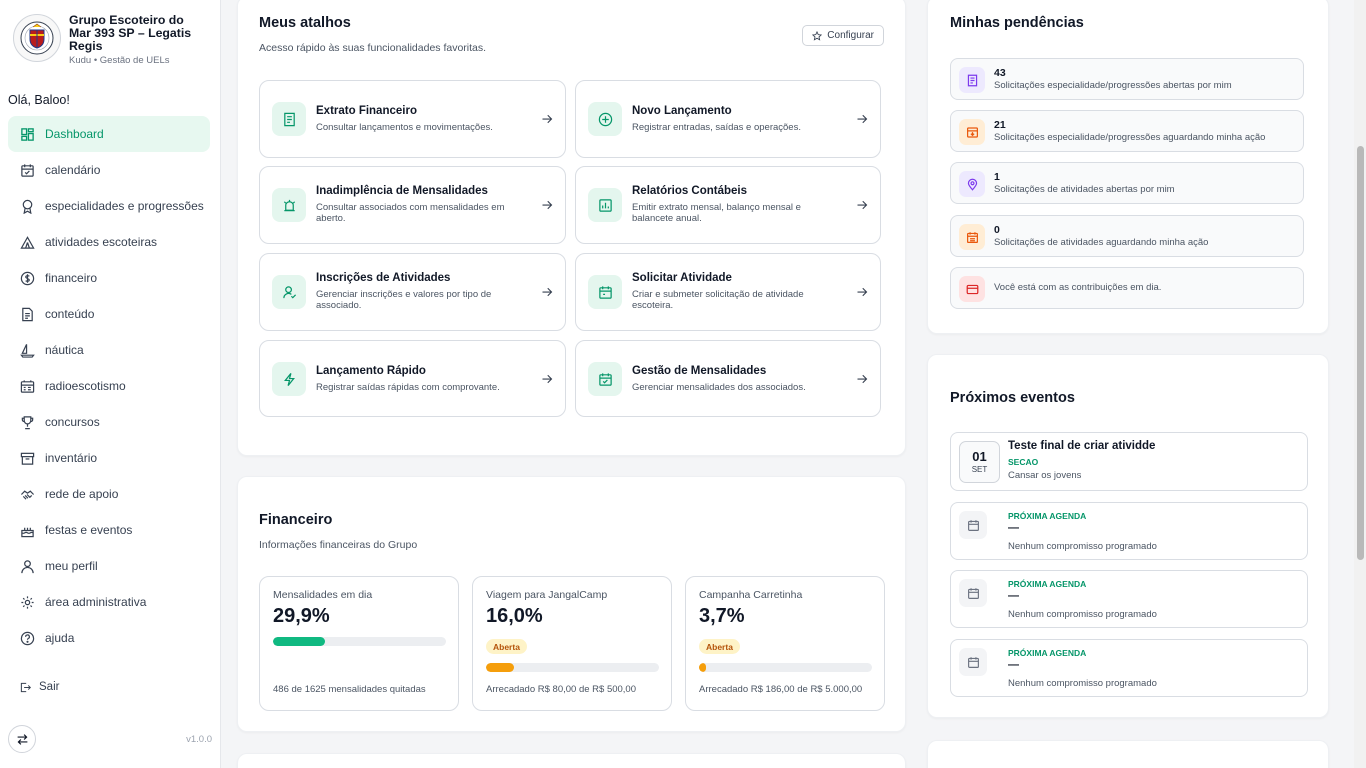 The image size is (1366, 768). I want to click on group-logo, so click(37, 38).